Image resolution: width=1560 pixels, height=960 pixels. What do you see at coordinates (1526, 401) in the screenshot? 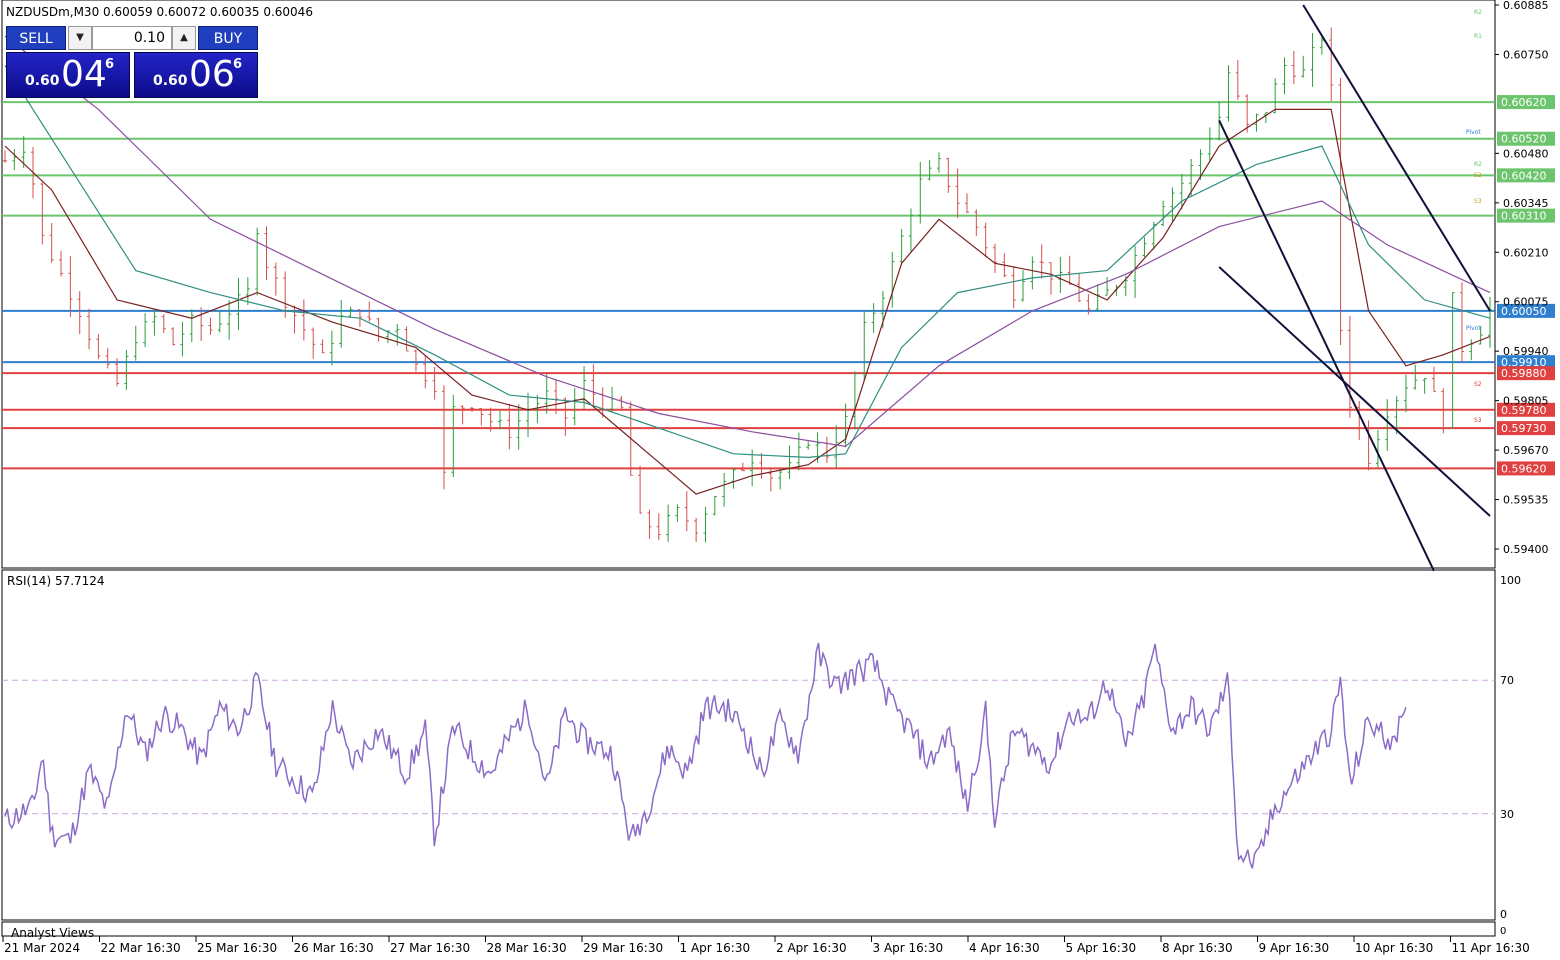
I see `price-tick-label-7: 0.59805` at bounding box center [1526, 401].